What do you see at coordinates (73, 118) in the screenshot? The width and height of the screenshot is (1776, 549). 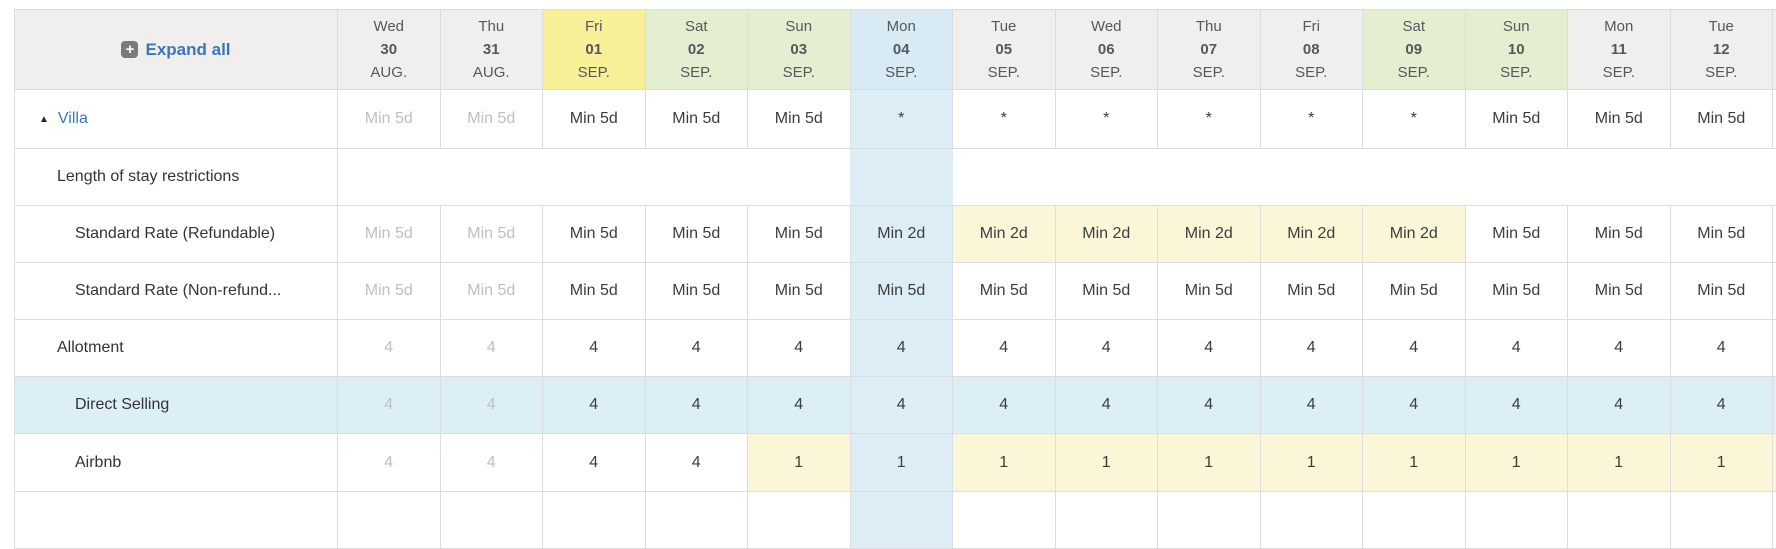 I see `room-name-link: Villa` at bounding box center [73, 118].